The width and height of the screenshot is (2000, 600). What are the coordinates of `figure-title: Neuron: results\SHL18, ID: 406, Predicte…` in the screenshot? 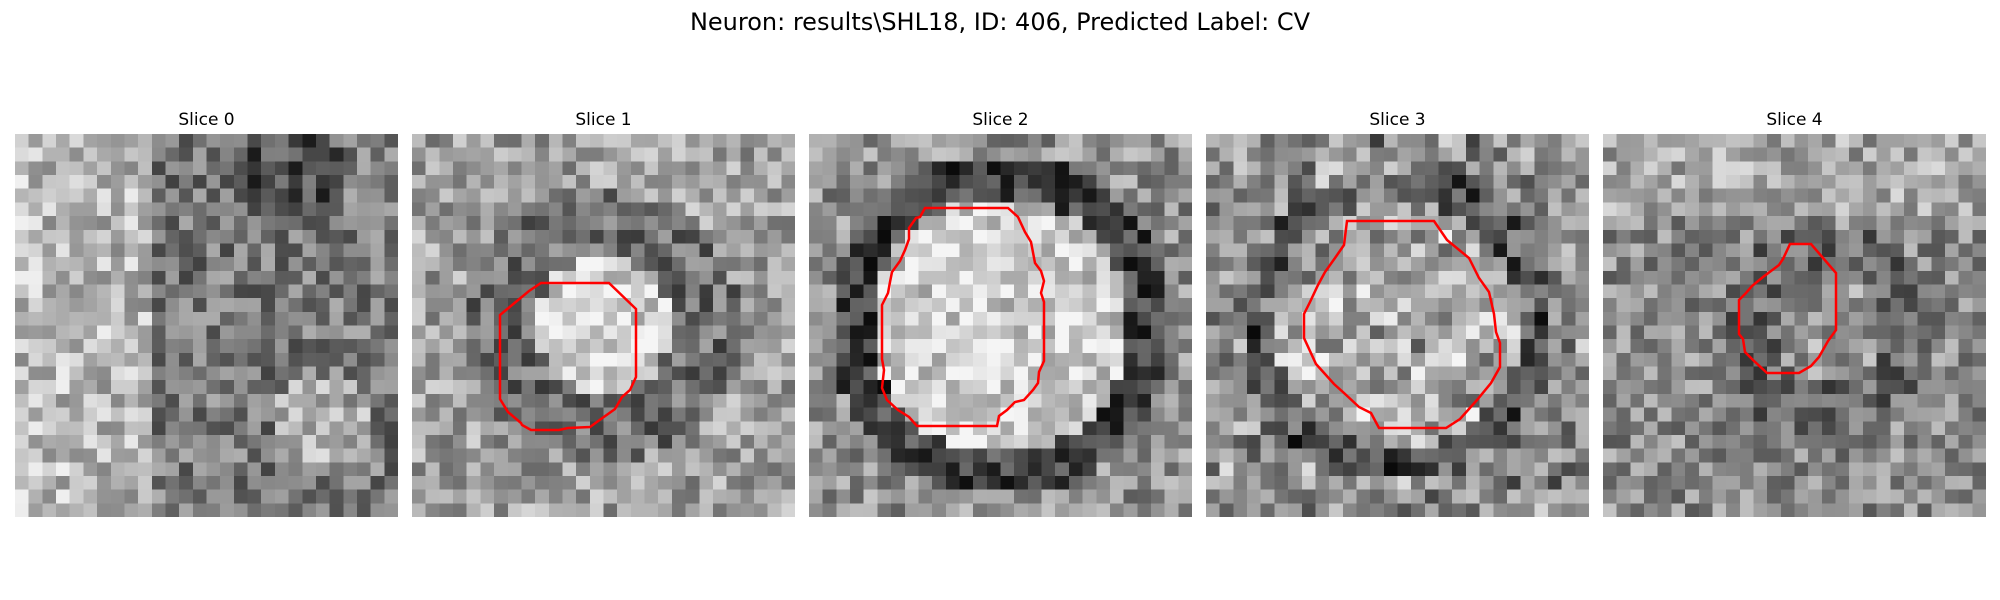 It's located at (1000, 22).